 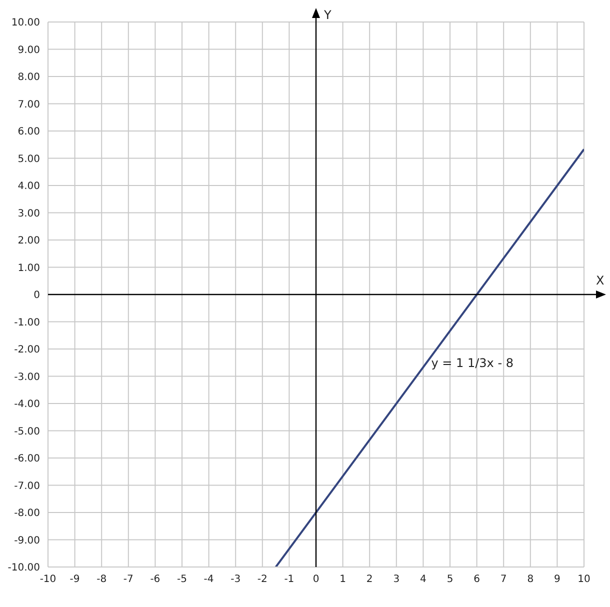 What do you see at coordinates (155, 580) in the screenshot?
I see `x-tick-label: -6` at bounding box center [155, 580].